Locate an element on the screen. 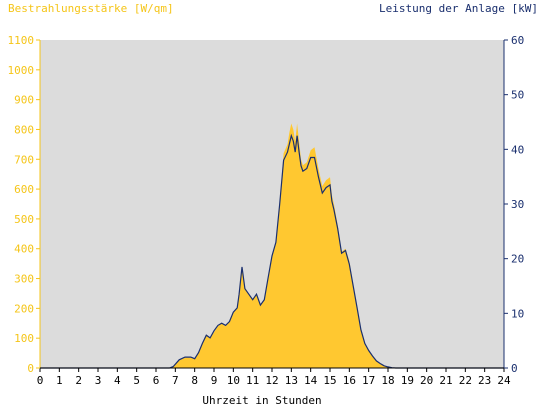 This screenshot has width=544, height=413. x-tick-label: 21 is located at coordinates (445, 380).